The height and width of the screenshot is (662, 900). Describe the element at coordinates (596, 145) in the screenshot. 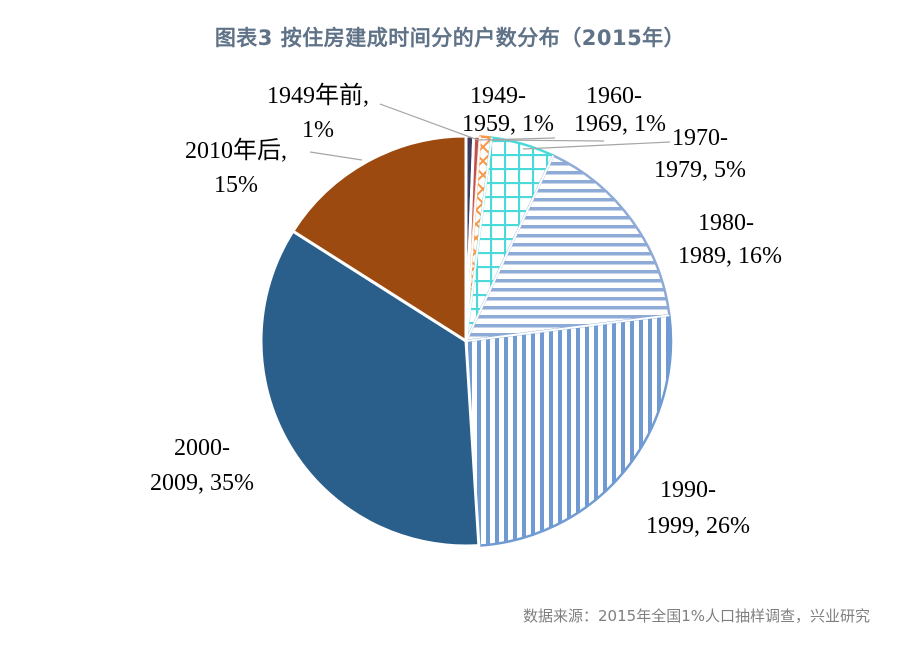

I see `leader-line-1970-1979` at that location.